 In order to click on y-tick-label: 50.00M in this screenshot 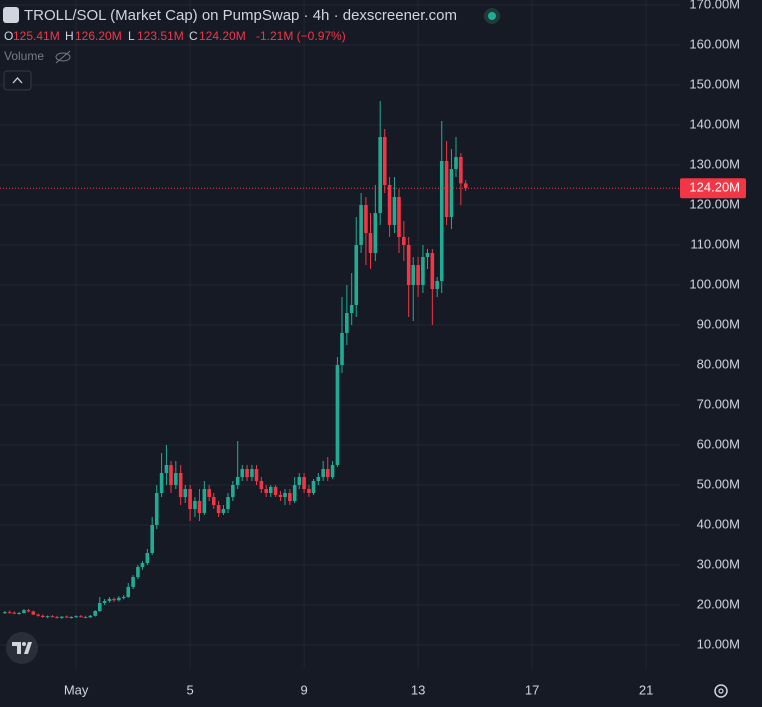, I will do `click(718, 483)`.